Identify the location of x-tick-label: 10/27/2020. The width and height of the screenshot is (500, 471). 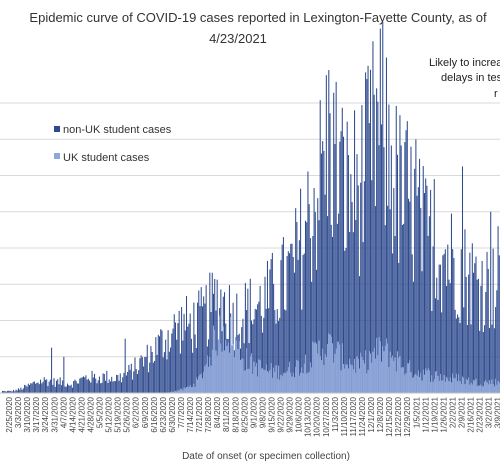
(326, 416).